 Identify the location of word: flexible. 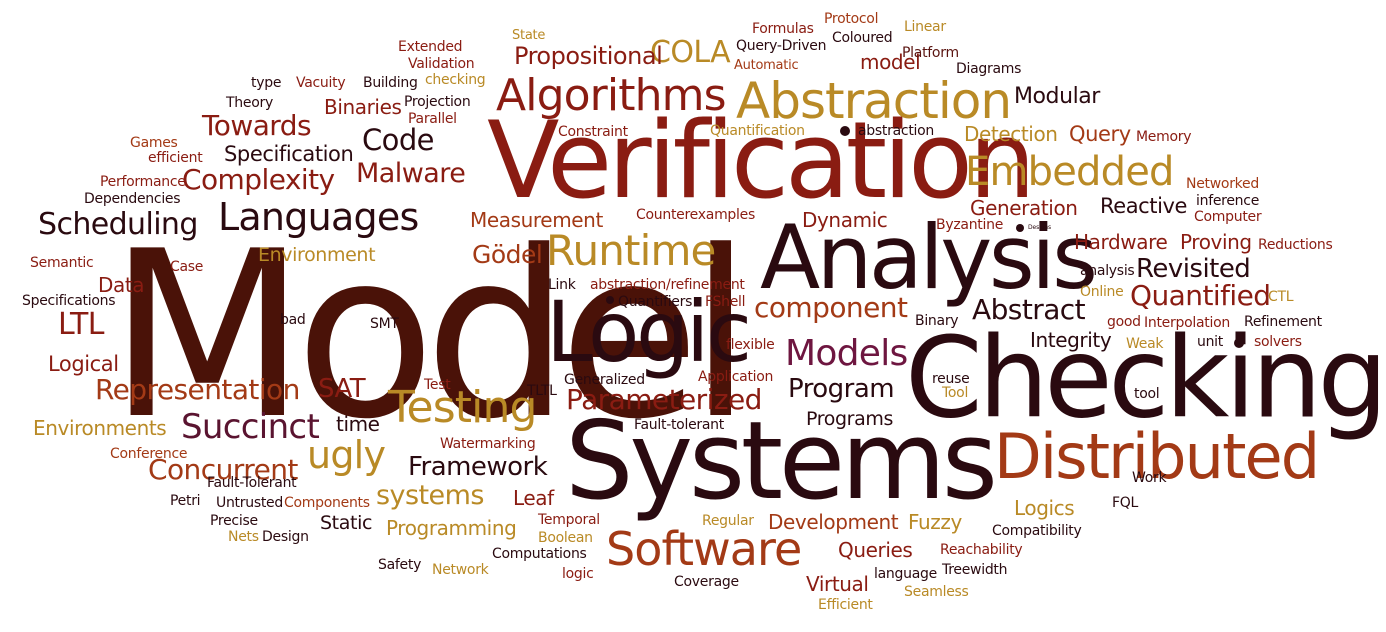
(750, 345).